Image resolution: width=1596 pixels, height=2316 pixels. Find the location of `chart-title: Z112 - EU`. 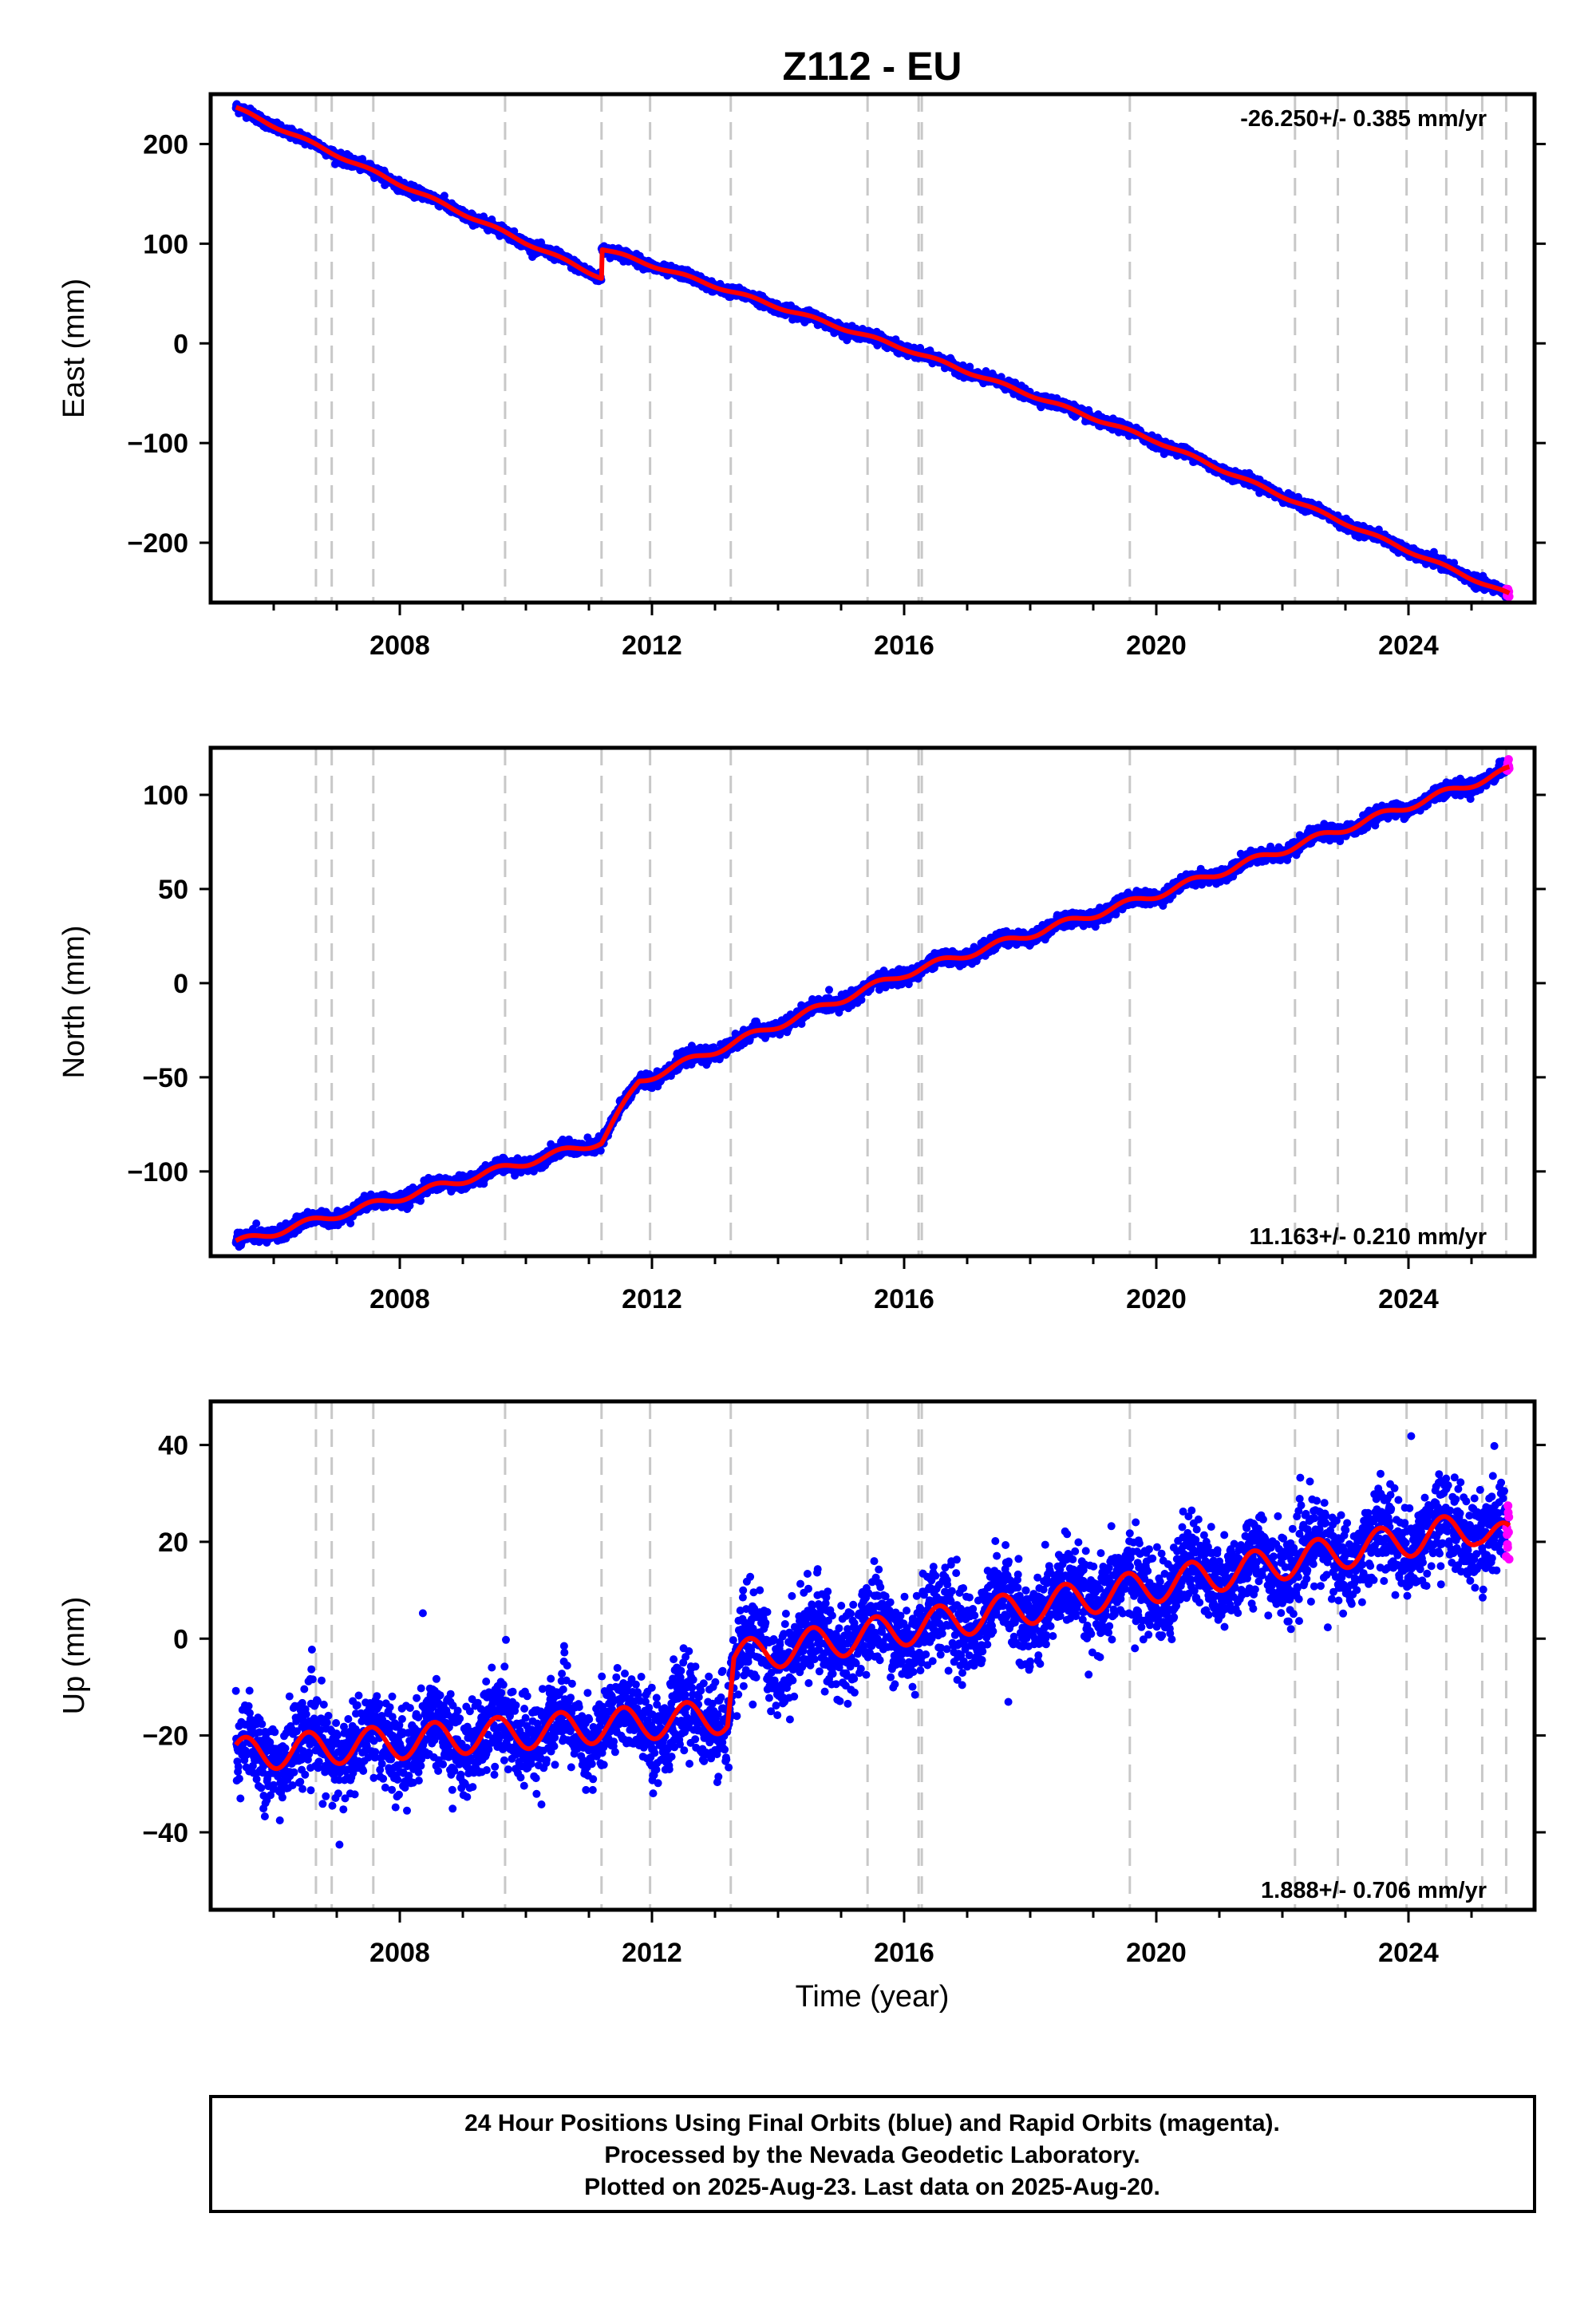

chart-title: Z112 - EU is located at coordinates (872, 66).